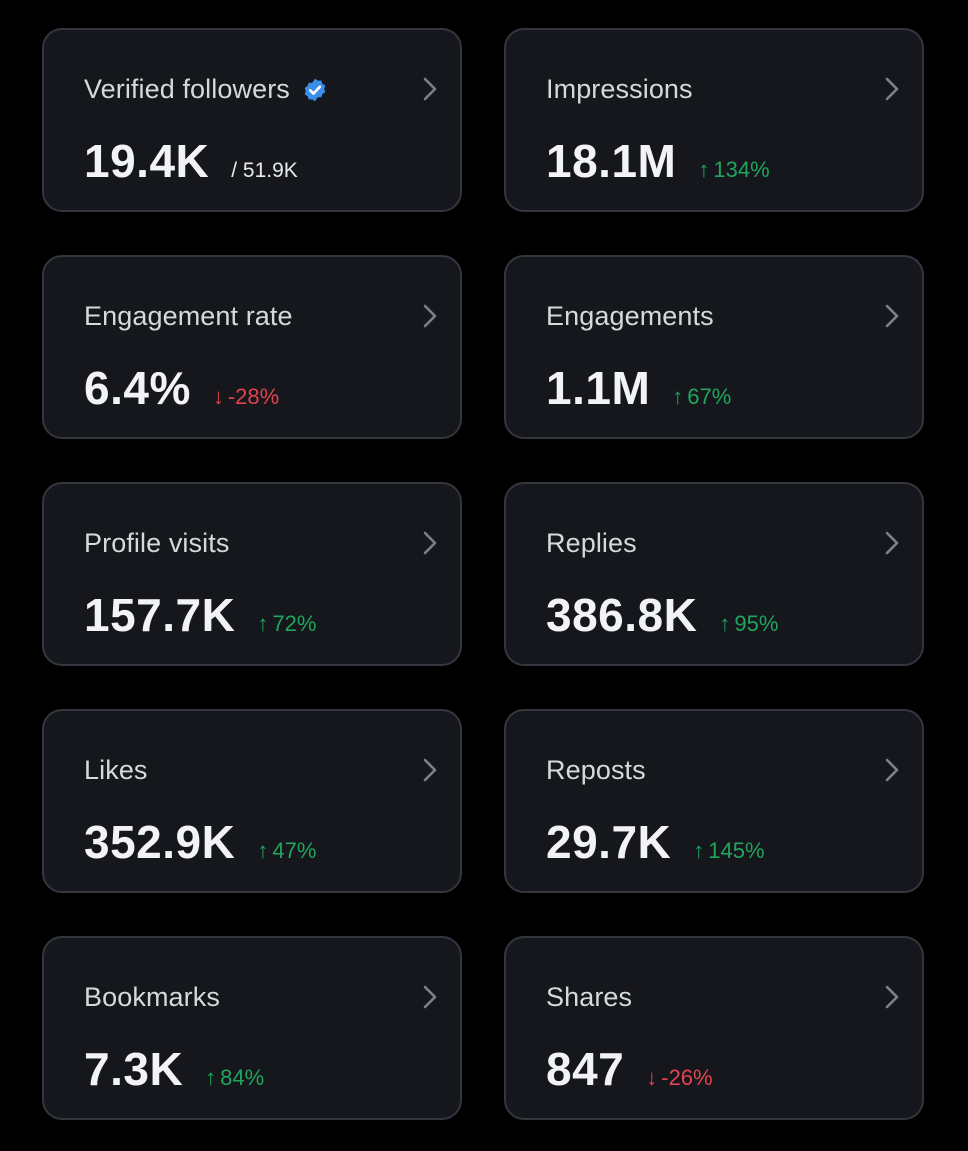 Image resolution: width=968 pixels, height=1151 pixels. I want to click on metric-value: 19.4K, so click(147, 161).